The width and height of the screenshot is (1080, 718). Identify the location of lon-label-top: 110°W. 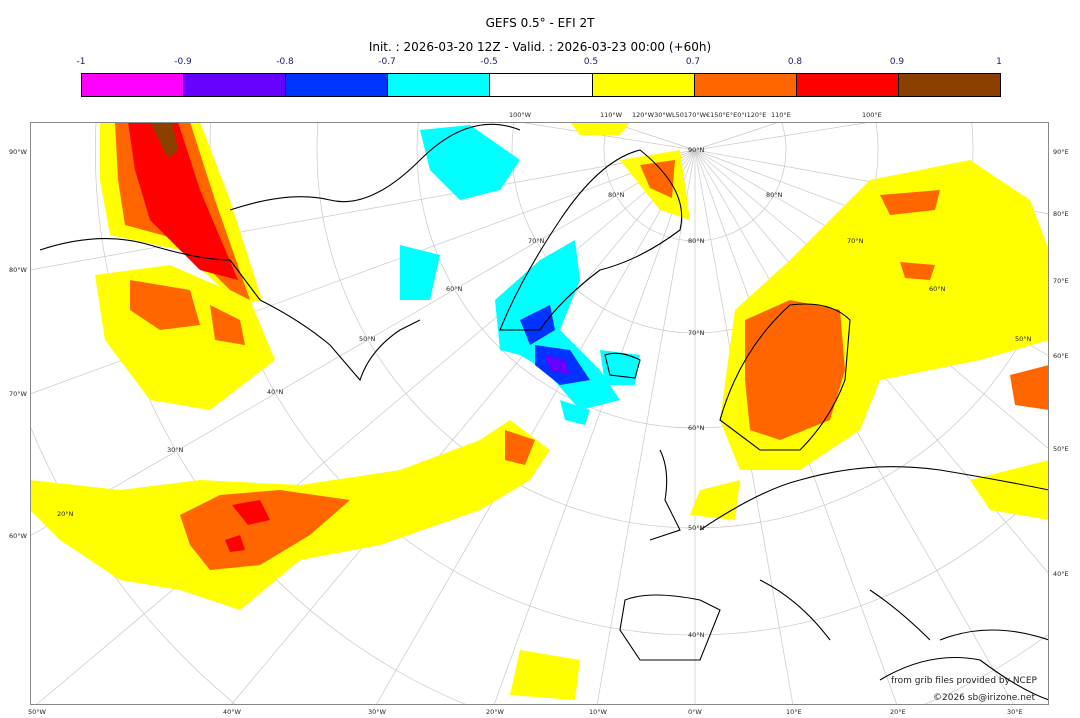
(611, 115).